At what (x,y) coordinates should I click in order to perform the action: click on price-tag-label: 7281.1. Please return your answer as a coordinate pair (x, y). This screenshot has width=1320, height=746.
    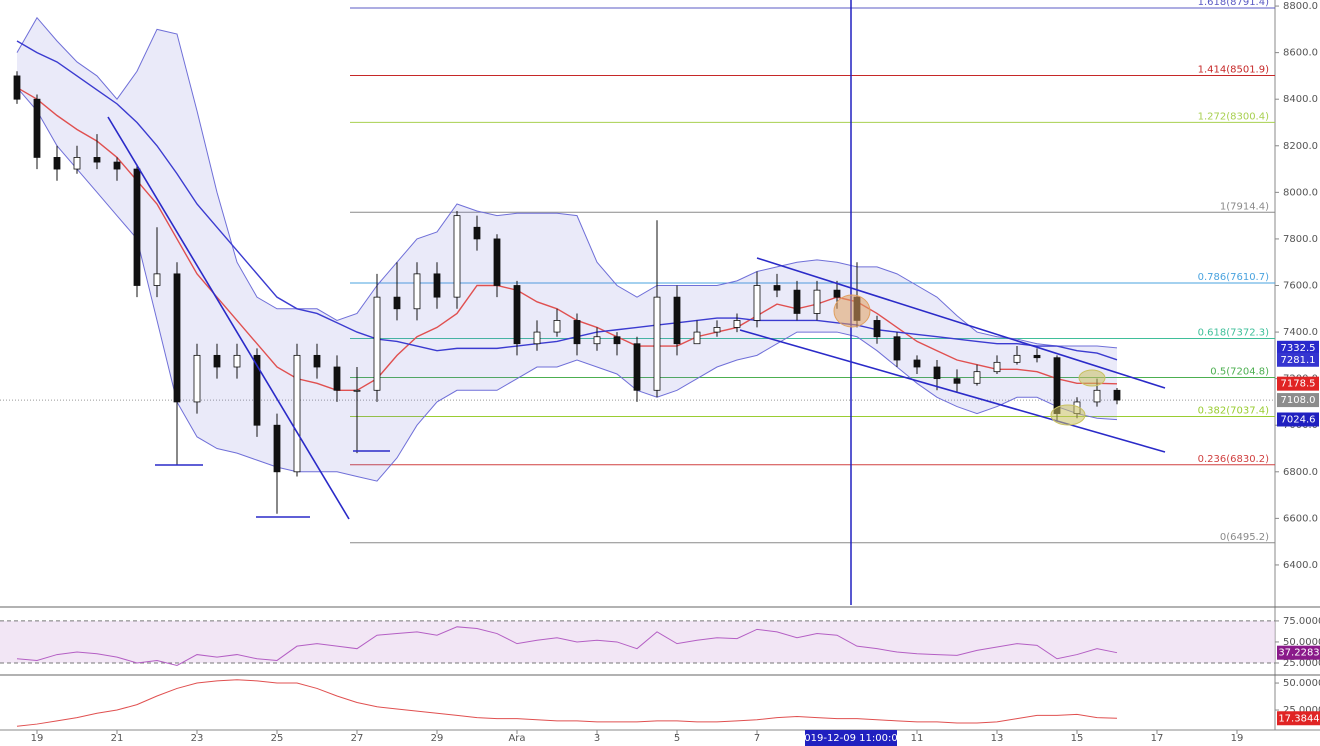
    Looking at the image, I should click on (1298, 360).